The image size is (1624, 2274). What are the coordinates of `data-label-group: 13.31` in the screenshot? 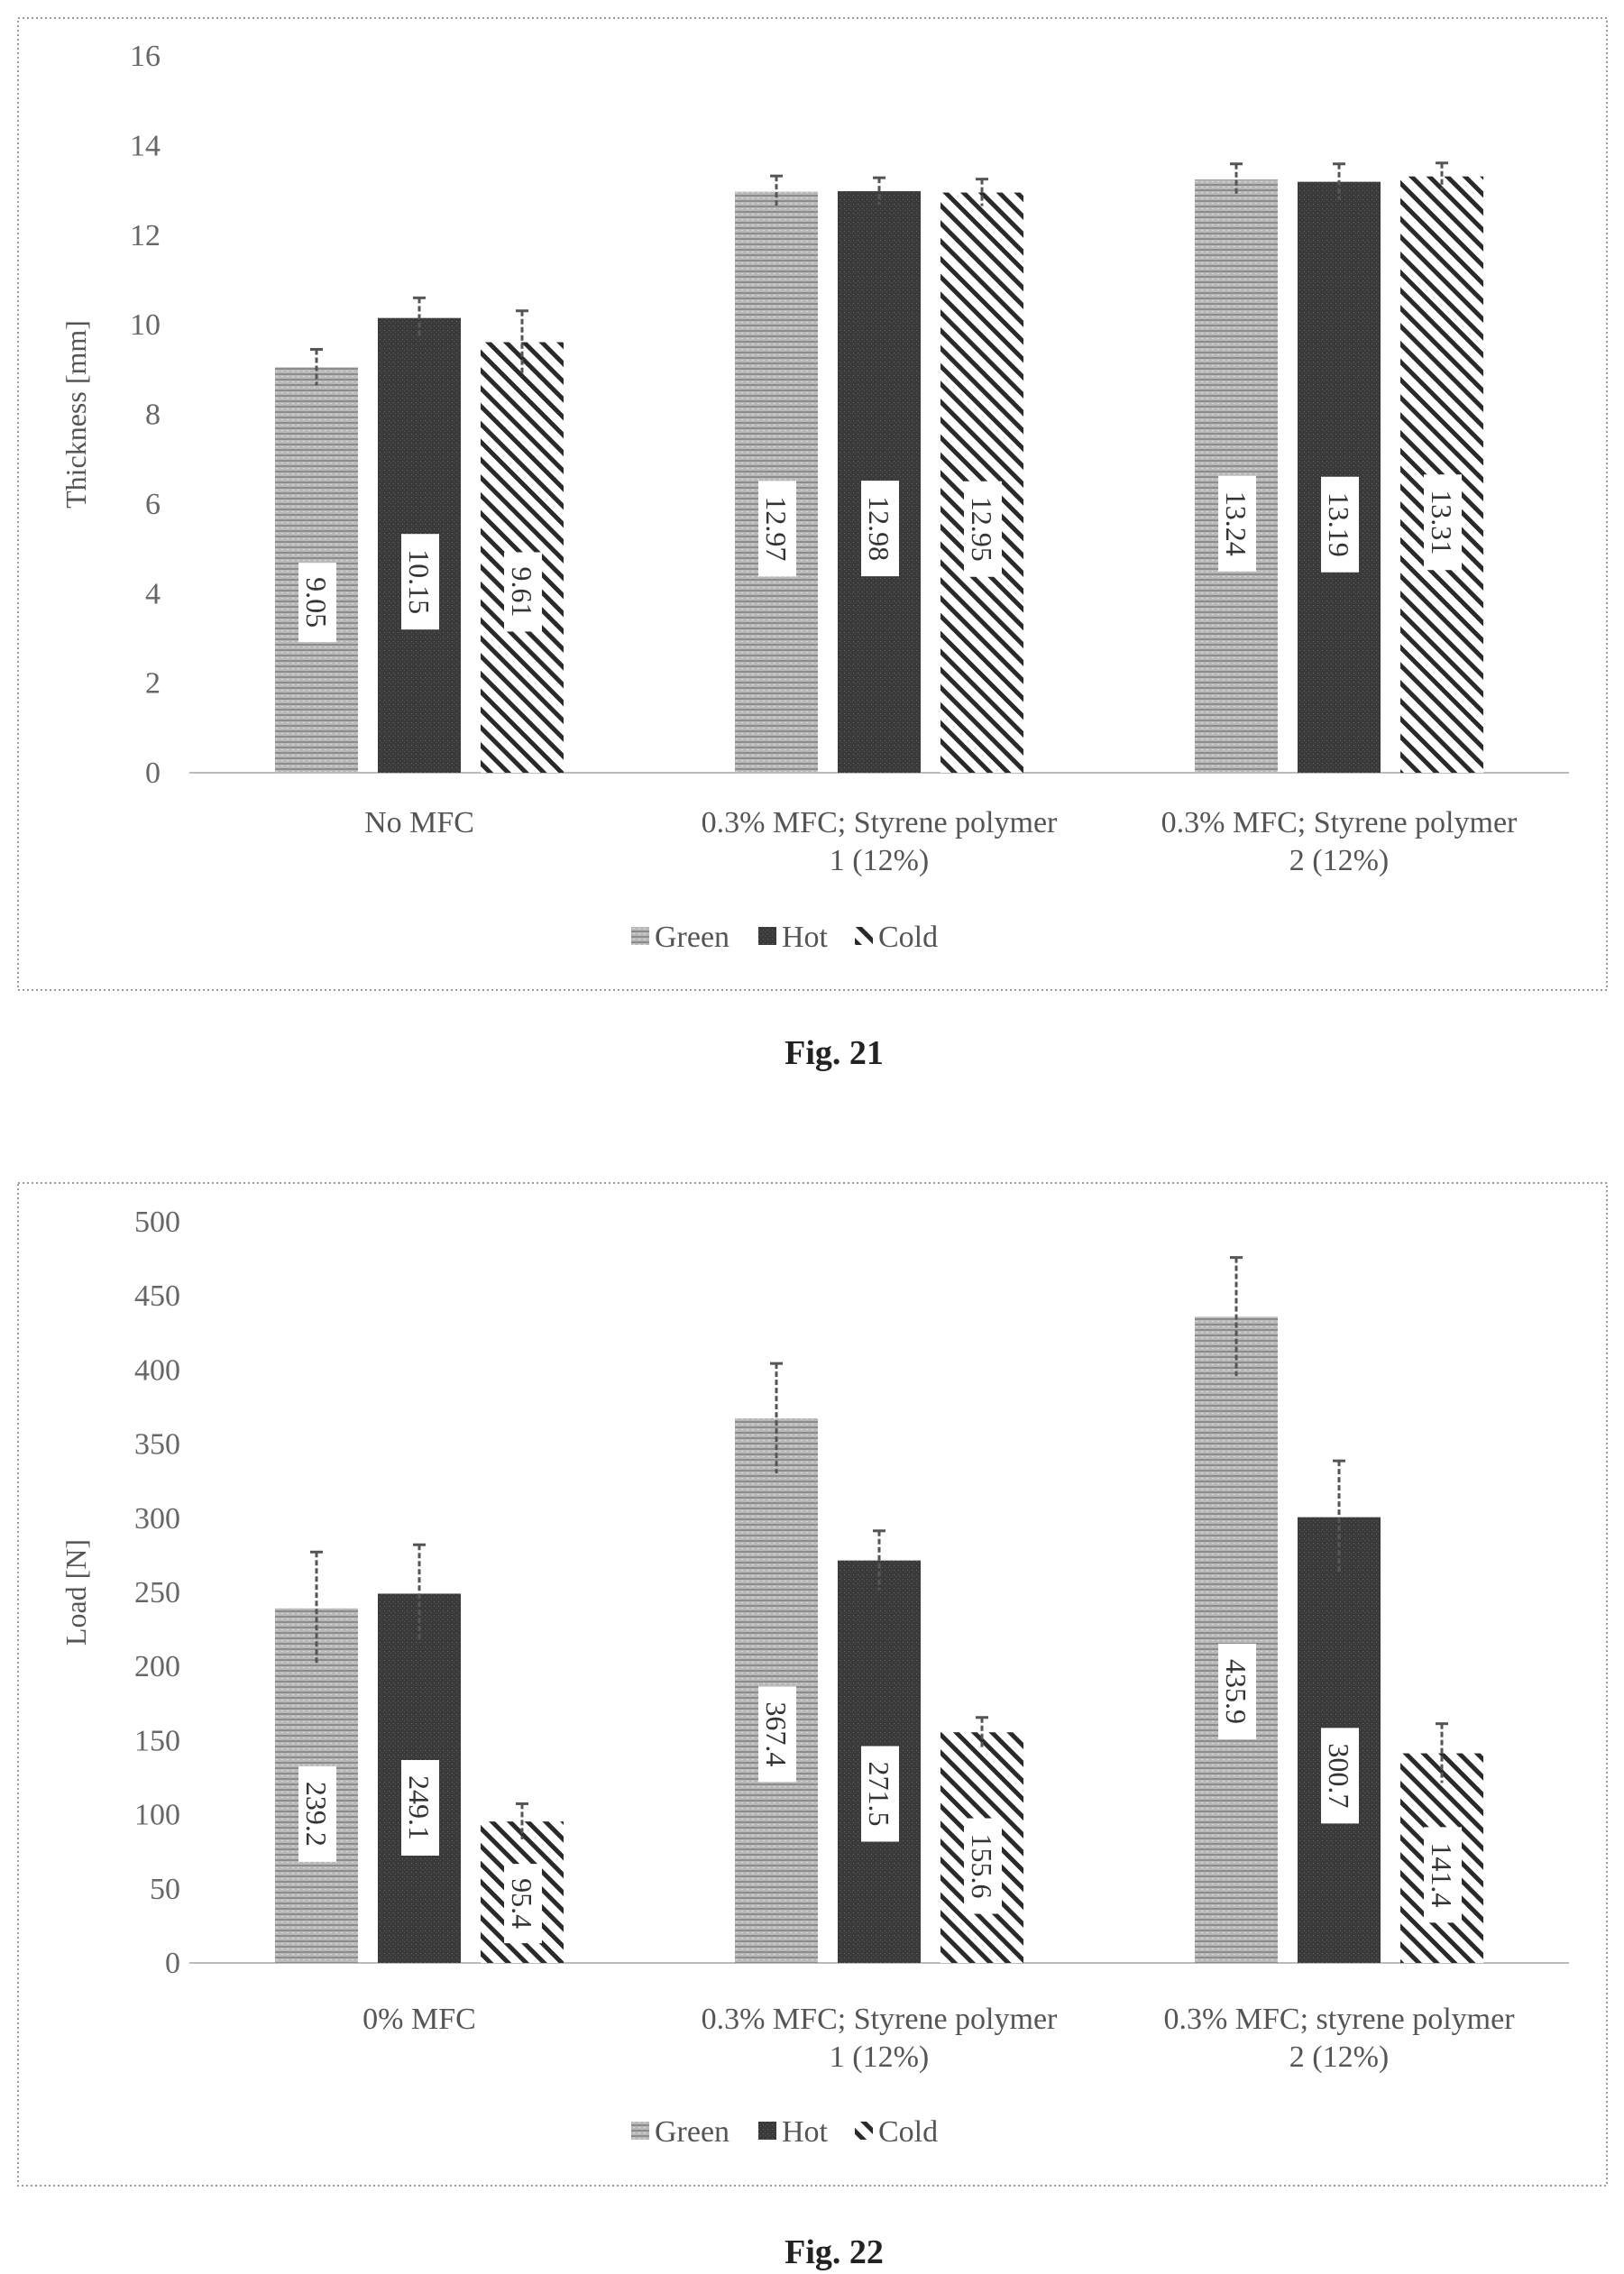 It's located at (1443, 522).